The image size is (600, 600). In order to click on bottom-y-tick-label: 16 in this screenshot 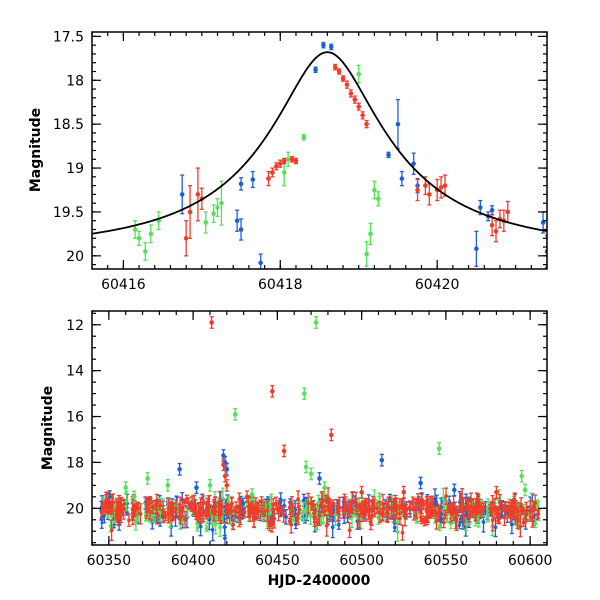, I will do `click(75, 418)`.